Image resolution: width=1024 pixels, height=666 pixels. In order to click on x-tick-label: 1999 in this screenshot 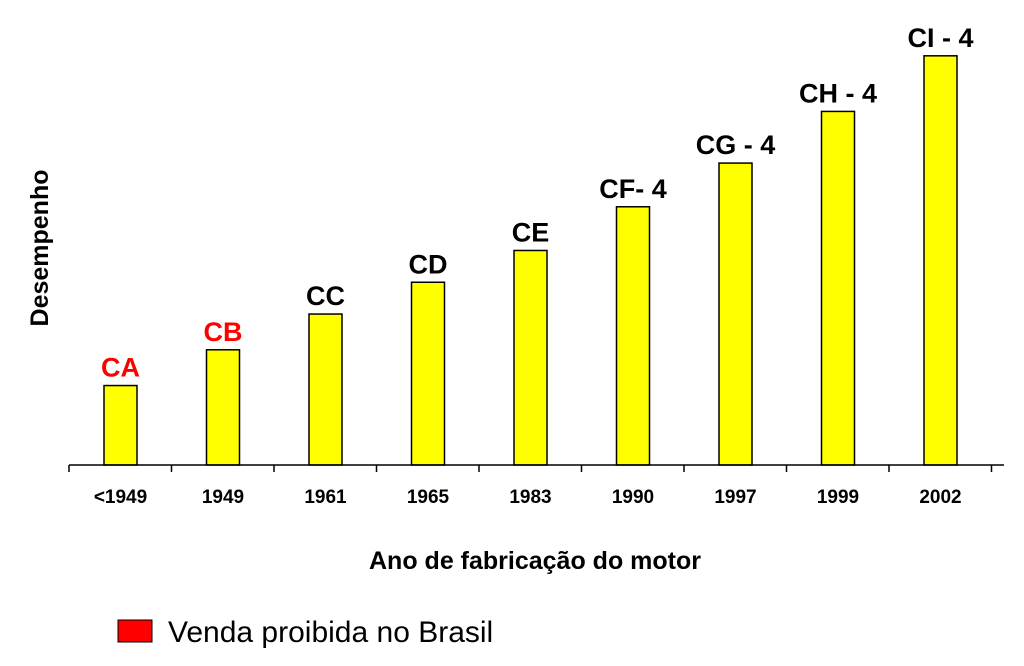, I will do `click(838, 497)`.